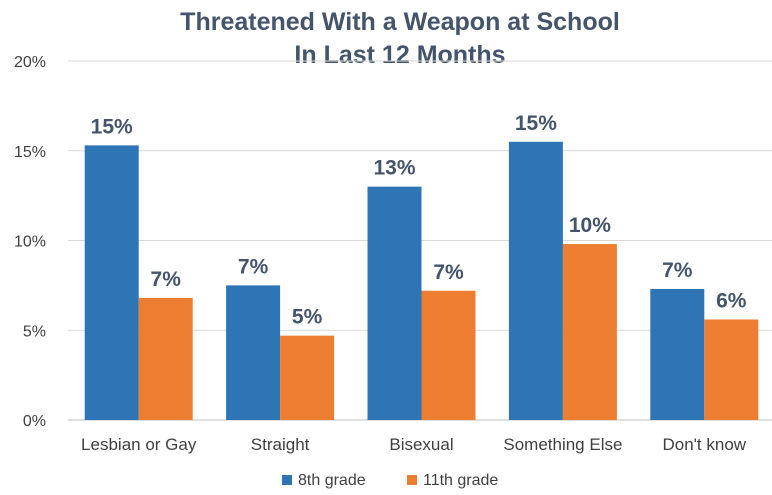 This screenshot has height=495, width=772. I want to click on data-label: 10%, so click(590, 225).